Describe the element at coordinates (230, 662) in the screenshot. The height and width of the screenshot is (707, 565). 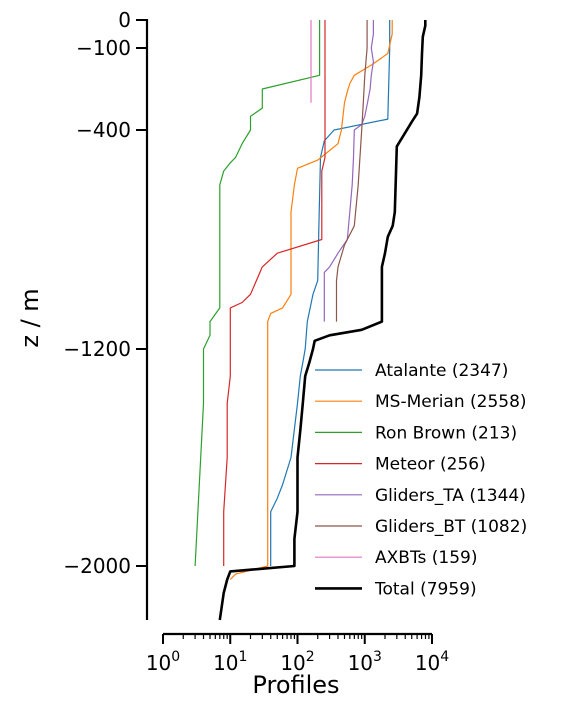
I see `x-tick-label: 10¹` at that location.